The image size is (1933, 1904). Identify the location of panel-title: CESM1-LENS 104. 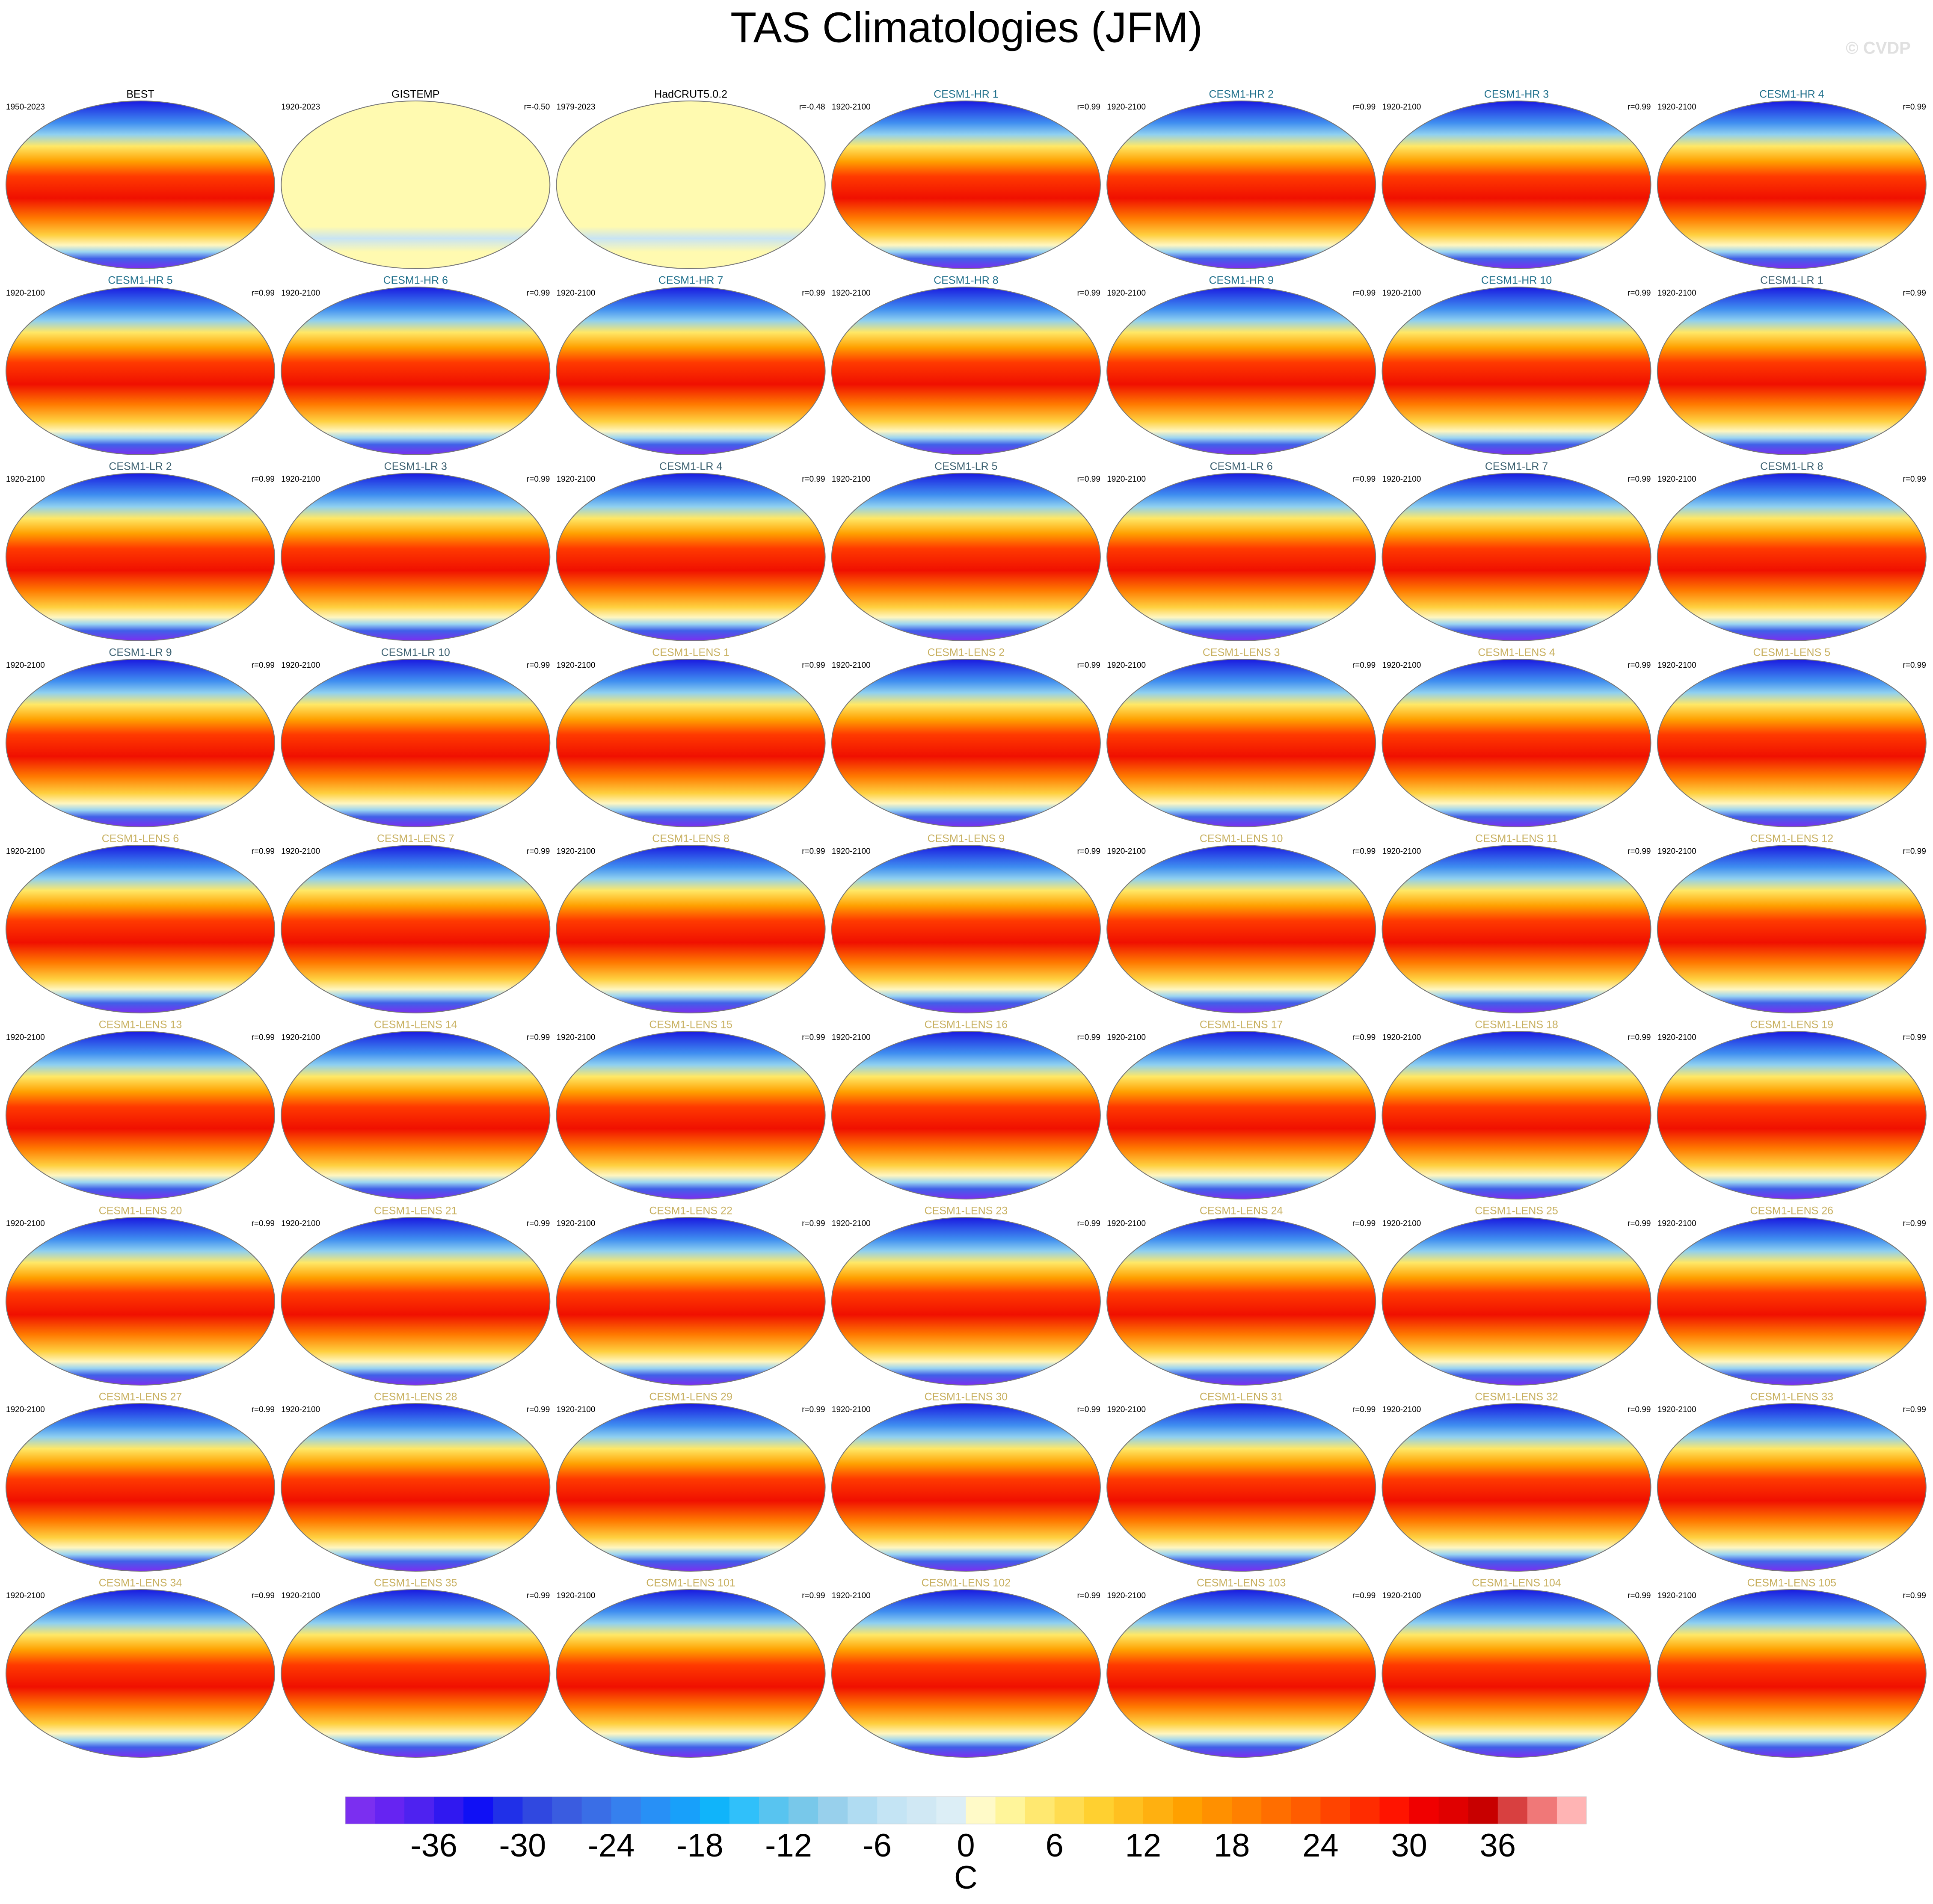
(1516, 1583).